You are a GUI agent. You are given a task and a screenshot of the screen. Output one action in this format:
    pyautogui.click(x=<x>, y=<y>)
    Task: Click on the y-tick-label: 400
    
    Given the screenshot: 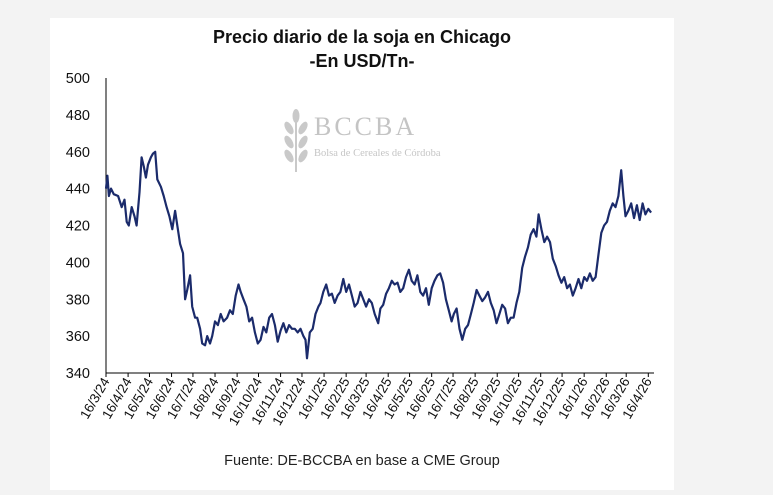 What is the action you would take?
    pyautogui.click(x=78, y=263)
    